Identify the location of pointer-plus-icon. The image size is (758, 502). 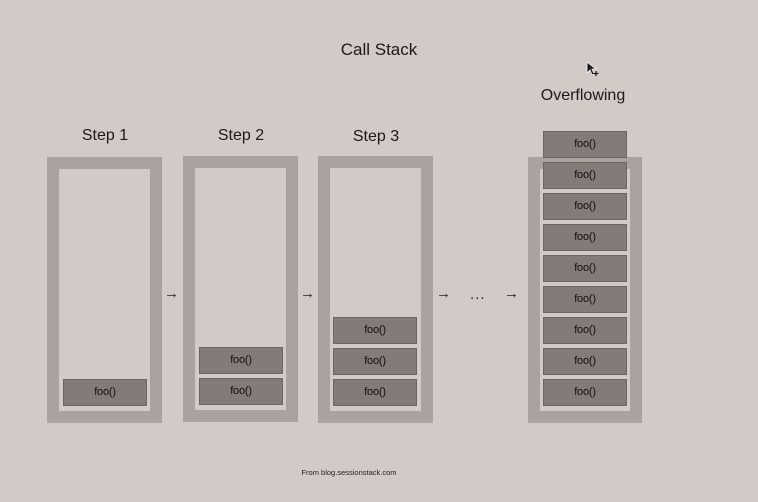
(592, 68).